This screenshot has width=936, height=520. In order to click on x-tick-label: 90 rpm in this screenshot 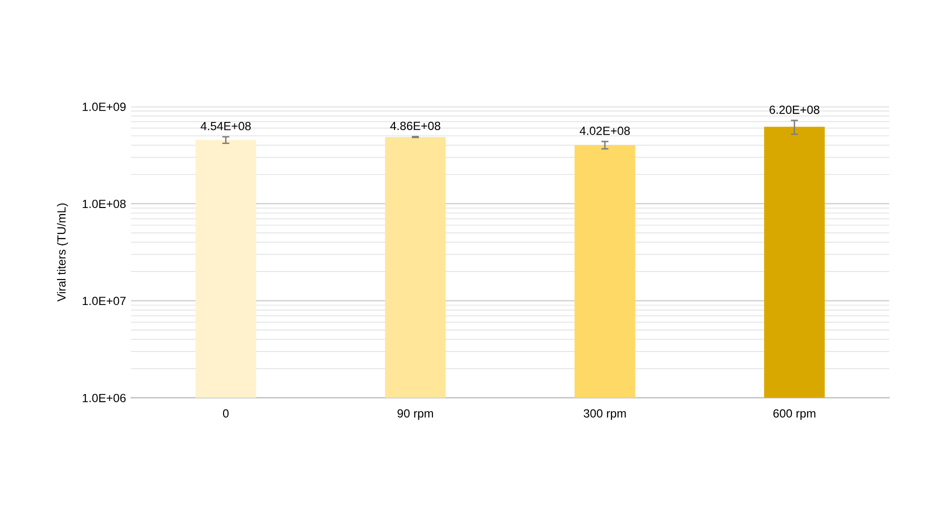, I will do `click(415, 414)`.